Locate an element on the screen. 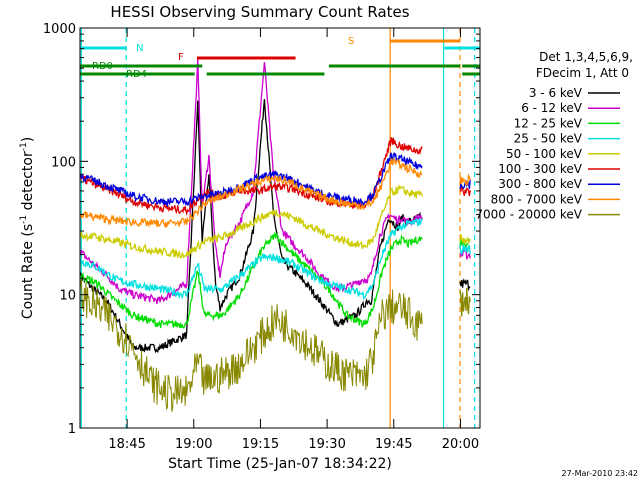 Image resolution: width=640 pixels, height=480 pixels. legend-label-8: 7000 - 20000 keV is located at coordinates (528, 215).